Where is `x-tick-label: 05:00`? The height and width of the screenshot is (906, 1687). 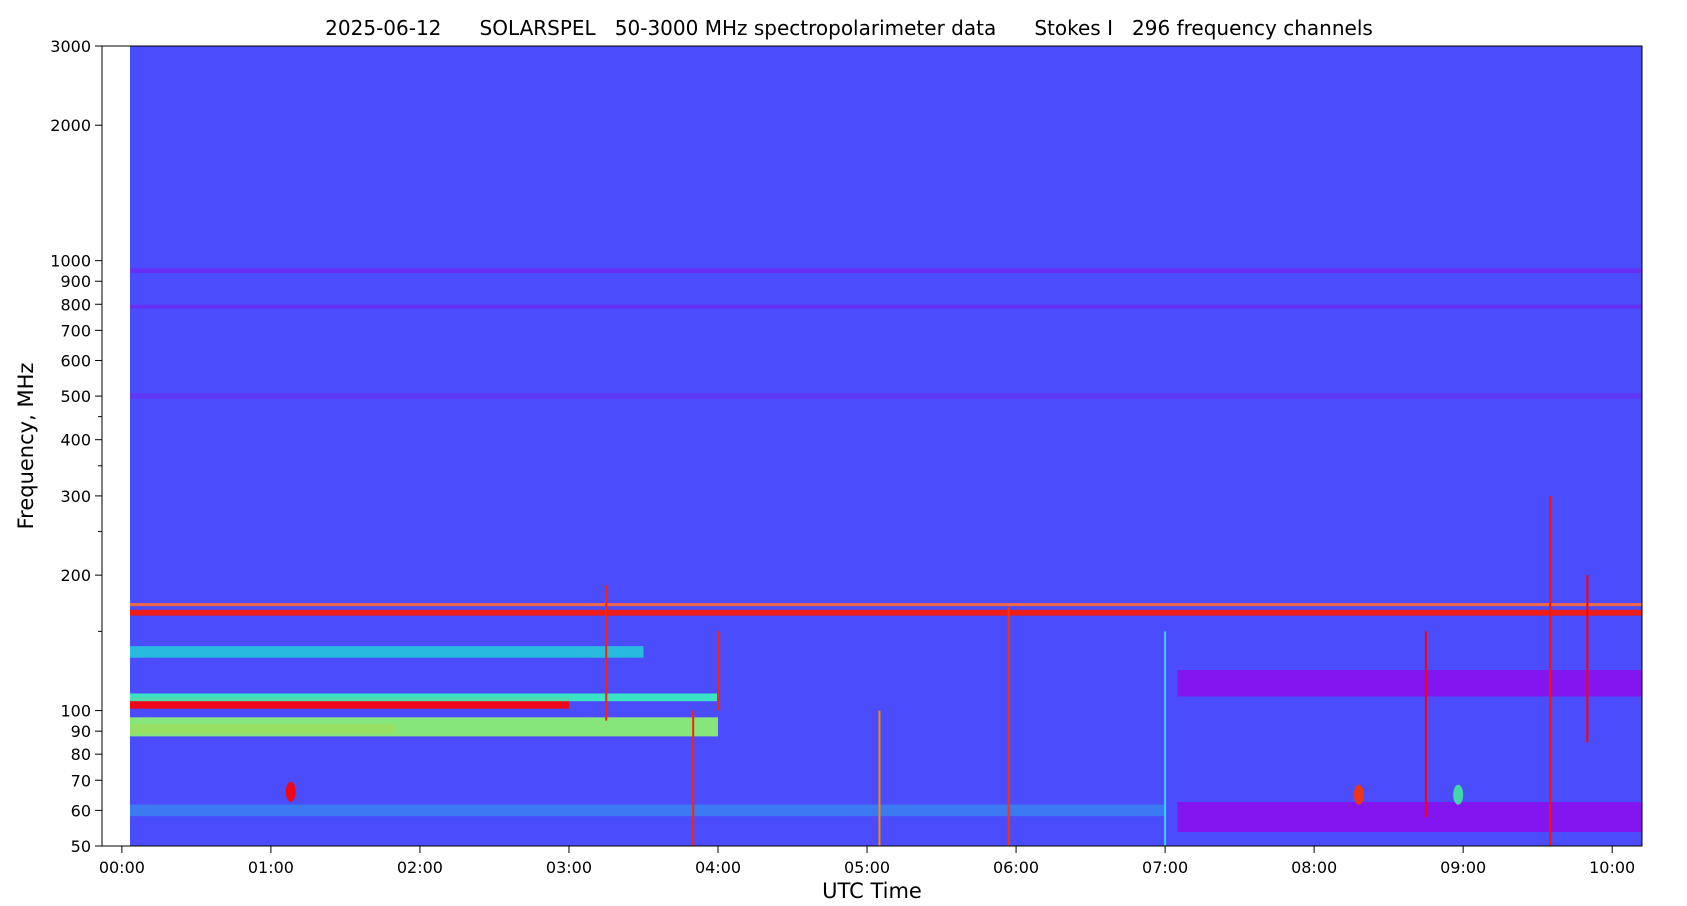
x-tick-label: 05:00 is located at coordinates (867, 867).